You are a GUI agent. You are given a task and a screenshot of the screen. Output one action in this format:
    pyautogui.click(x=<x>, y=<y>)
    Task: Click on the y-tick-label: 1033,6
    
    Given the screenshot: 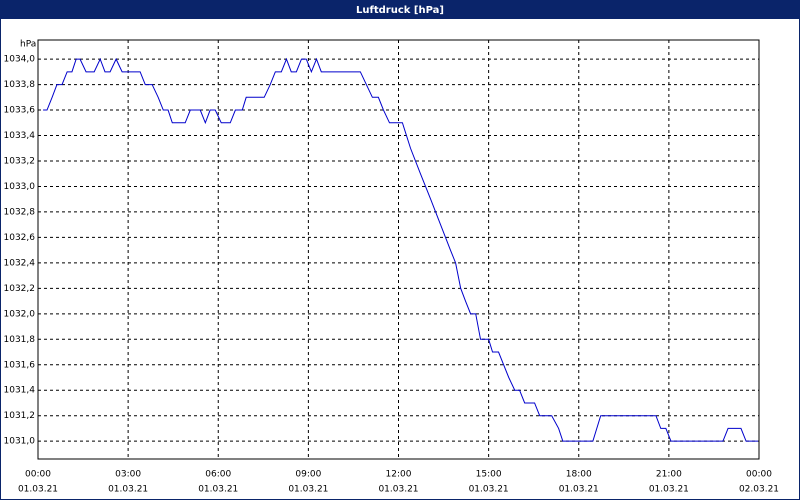 What is the action you would take?
    pyautogui.click(x=20, y=111)
    